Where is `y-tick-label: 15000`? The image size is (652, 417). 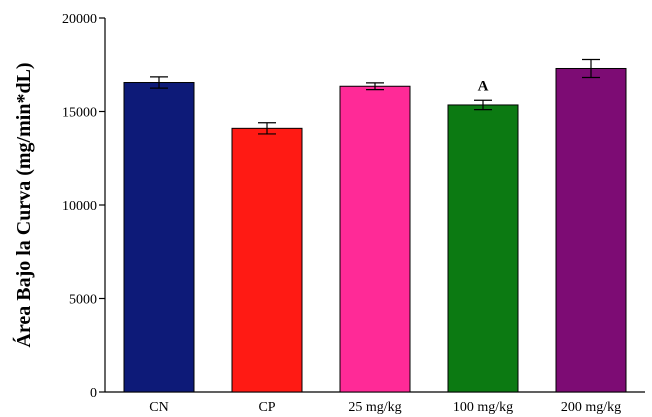
y-tick-label: 15000 is located at coordinates (79, 113).